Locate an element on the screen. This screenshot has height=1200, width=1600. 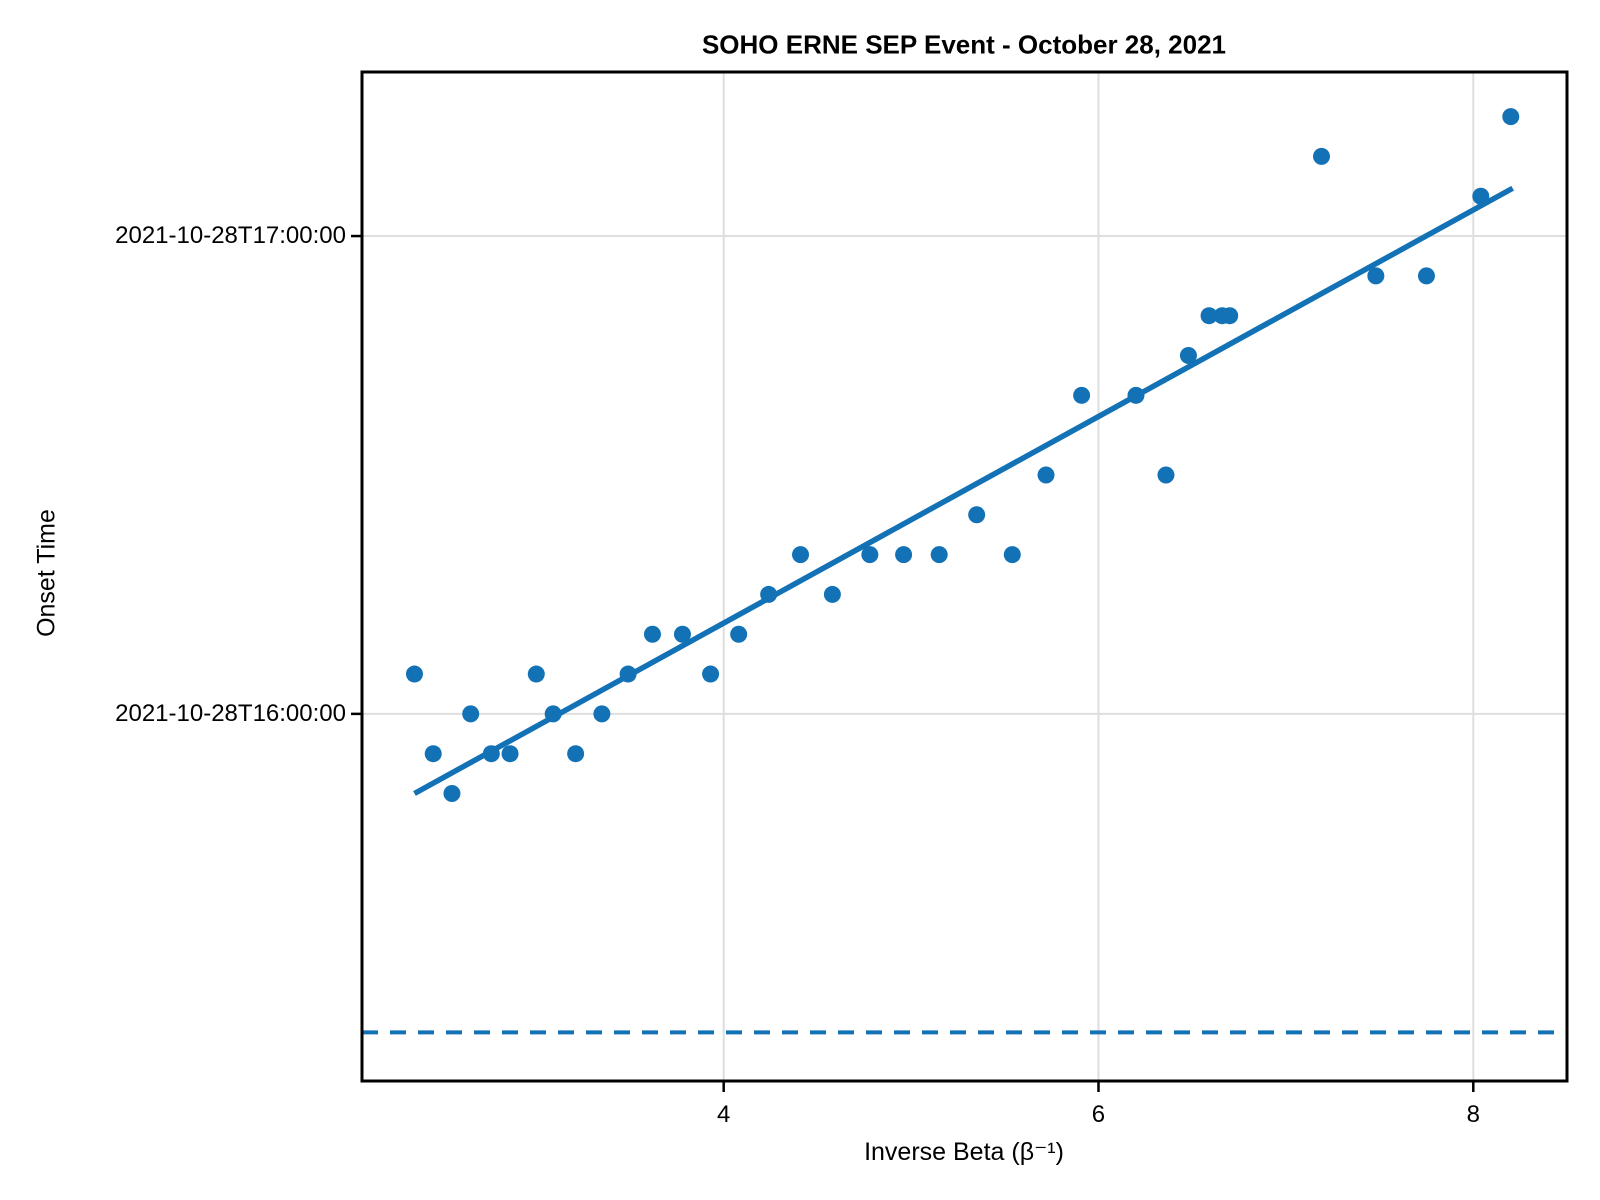
y-axis-label: Onset Time is located at coordinates (46, 573).